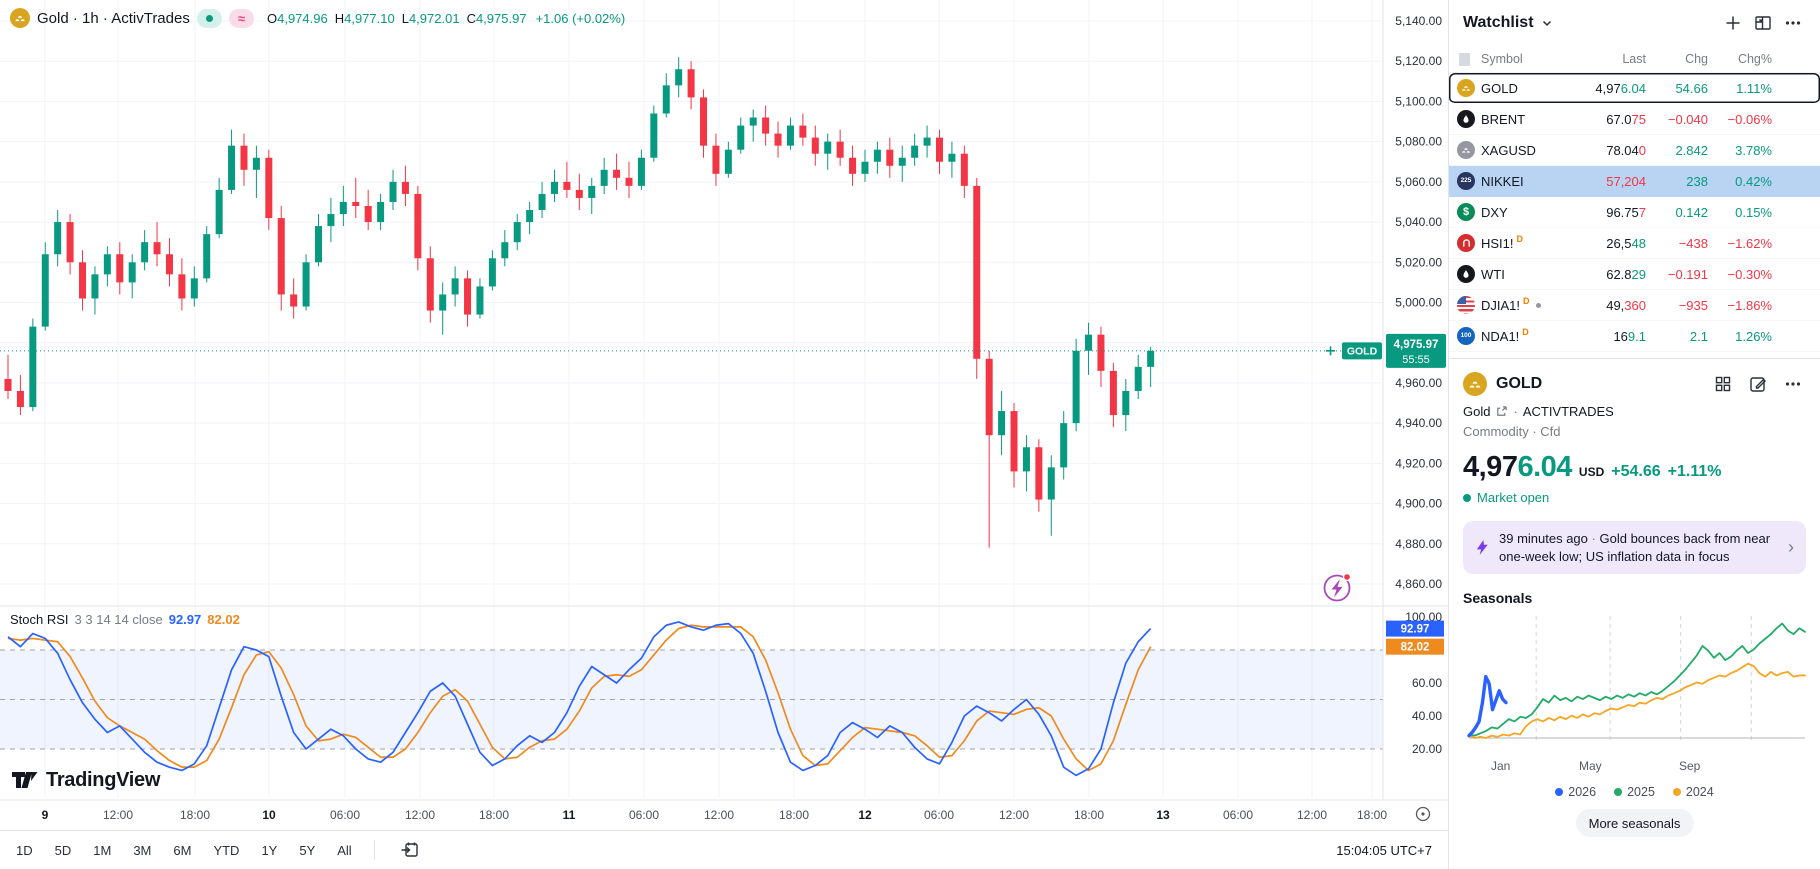  Describe the element at coordinates (1498, 22) in the screenshot. I see `watchlist-title: Watchlist` at that location.